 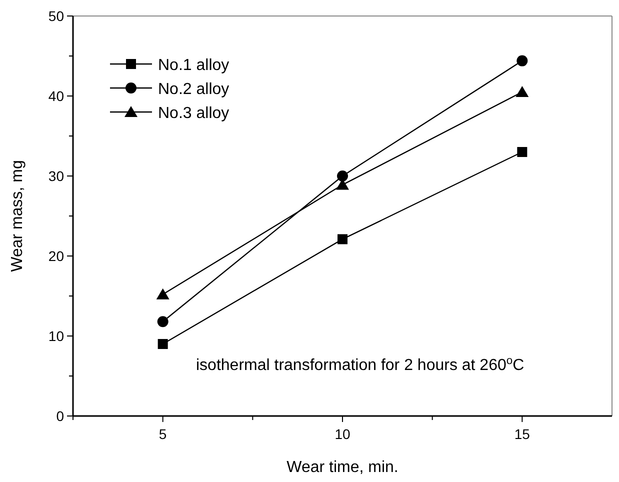 What do you see at coordinates (360, 364) in the screenshot?
I see `annotation: isothermal transformation for 2 hours at 260$^{o}$C` at bounding box center [360, 364].